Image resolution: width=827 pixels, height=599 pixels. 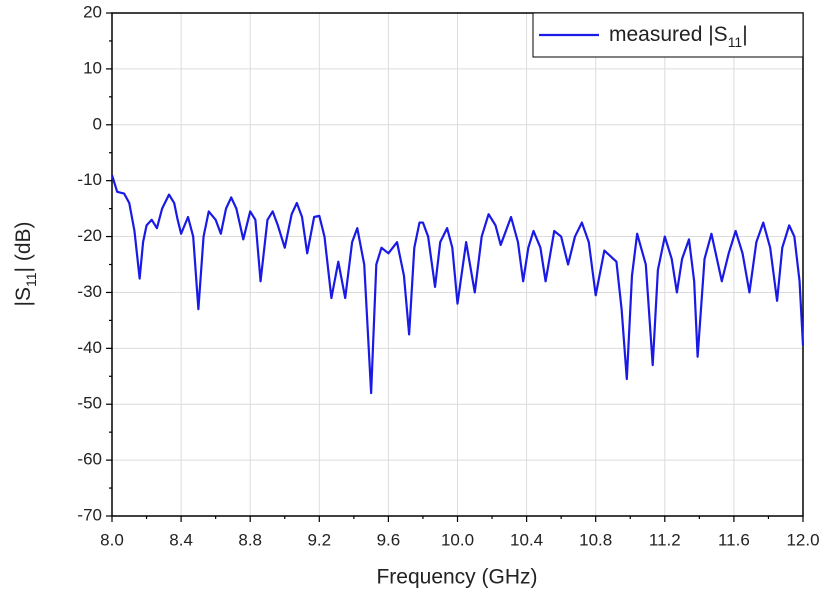 What do you see at coordinates (89, 179) in the screenshot?
I see `y-tick-label: -10` at bounding box center [89, 179].